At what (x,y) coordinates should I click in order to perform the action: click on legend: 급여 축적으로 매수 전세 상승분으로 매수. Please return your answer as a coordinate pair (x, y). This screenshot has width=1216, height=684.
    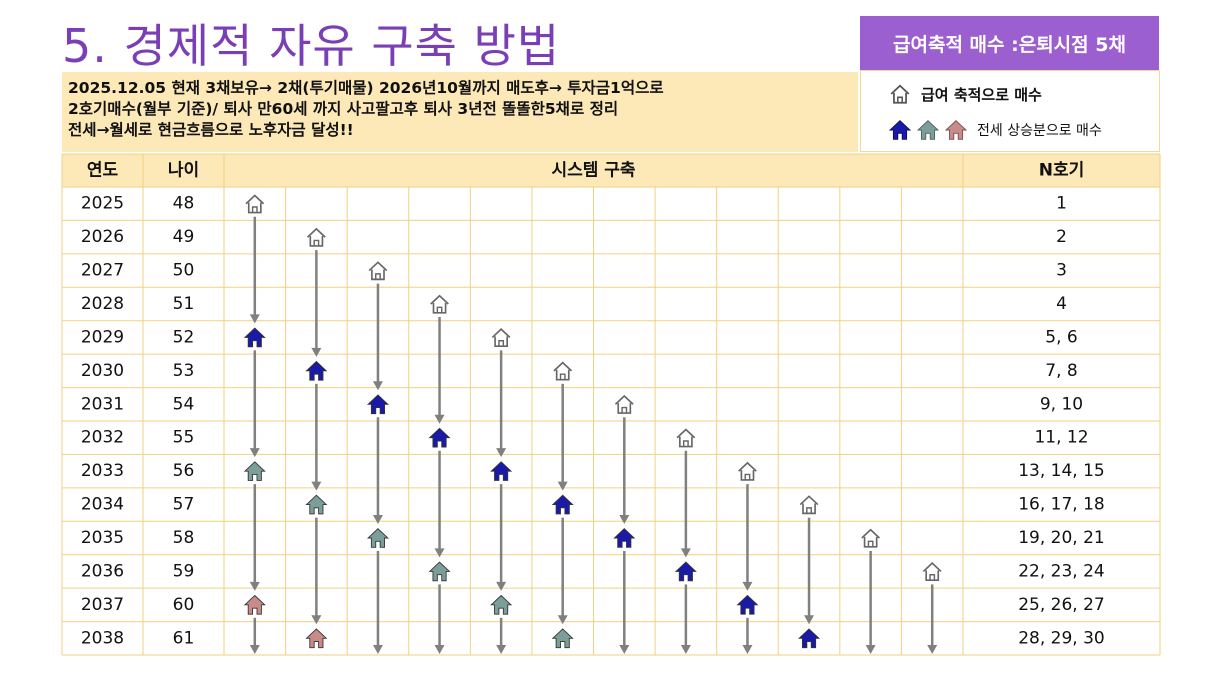
    Looking at the image, I should click on (1010, 111).